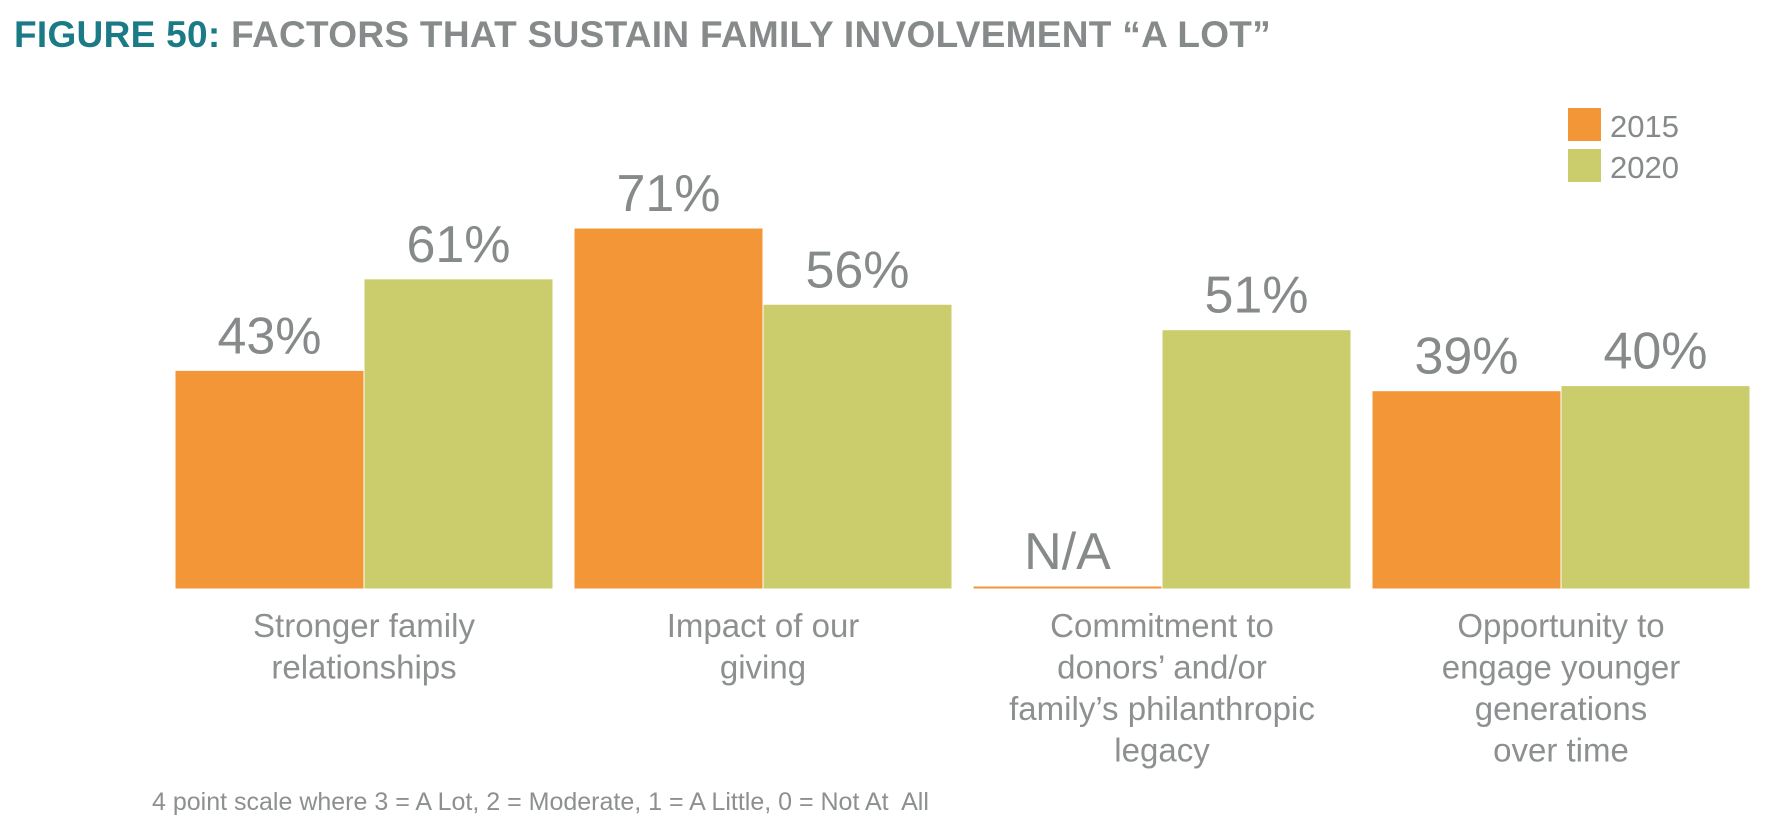 The height and width of the screenshot is (837, 1771). I want to click on category-label-4-line-1: Opportunity to, so click(1560, 625).